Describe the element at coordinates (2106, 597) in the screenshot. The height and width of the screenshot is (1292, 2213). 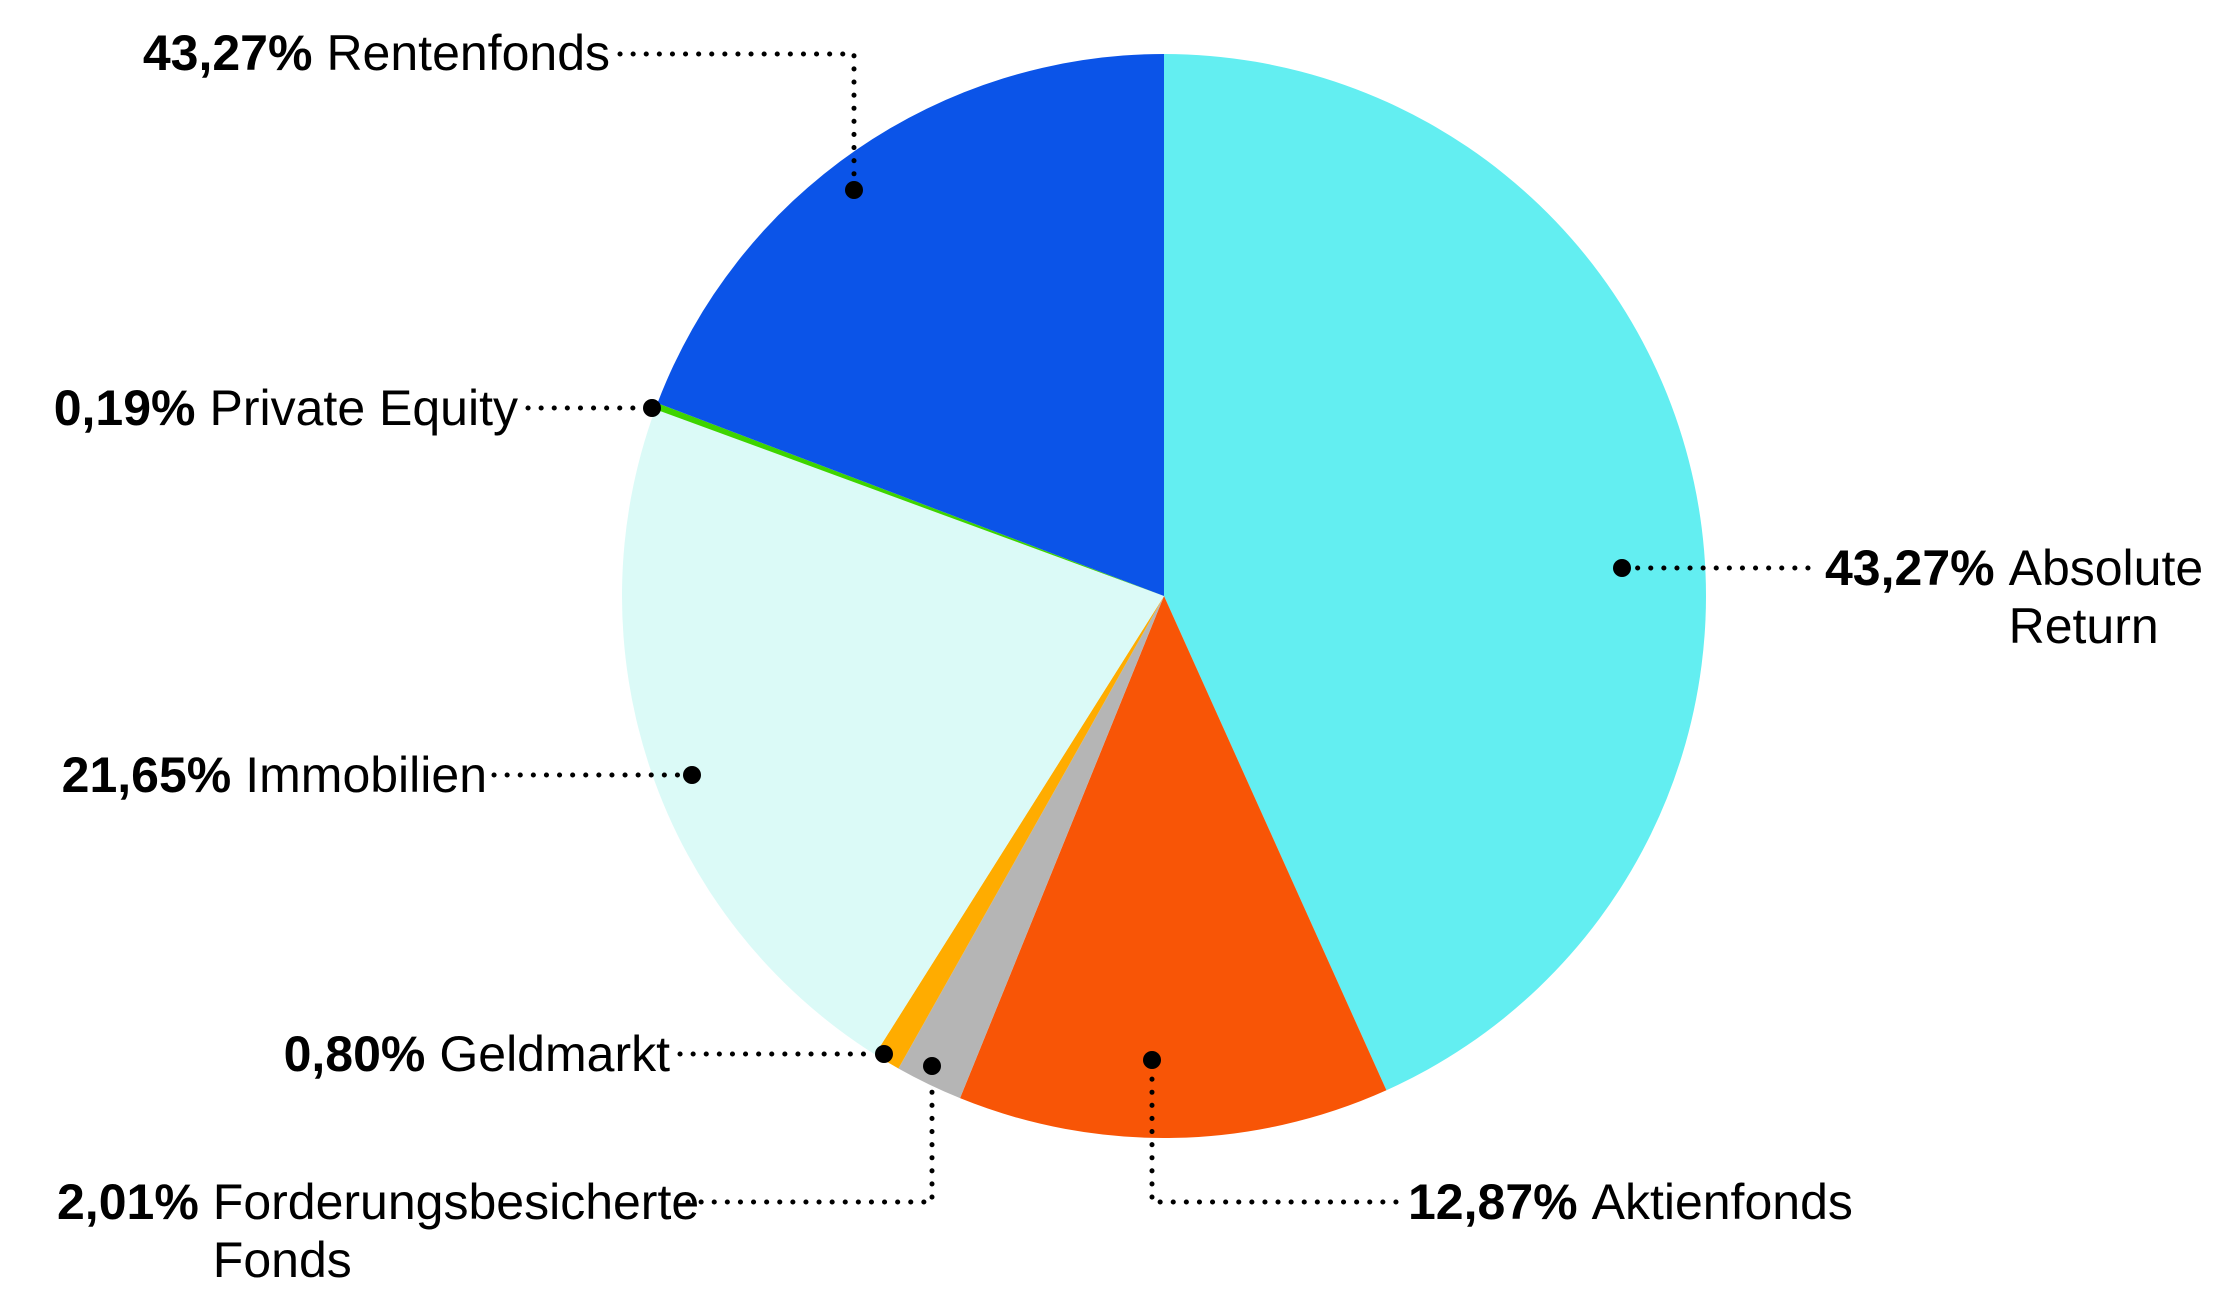
I see `label-absolute-return-name: Absolute Return` at that location.